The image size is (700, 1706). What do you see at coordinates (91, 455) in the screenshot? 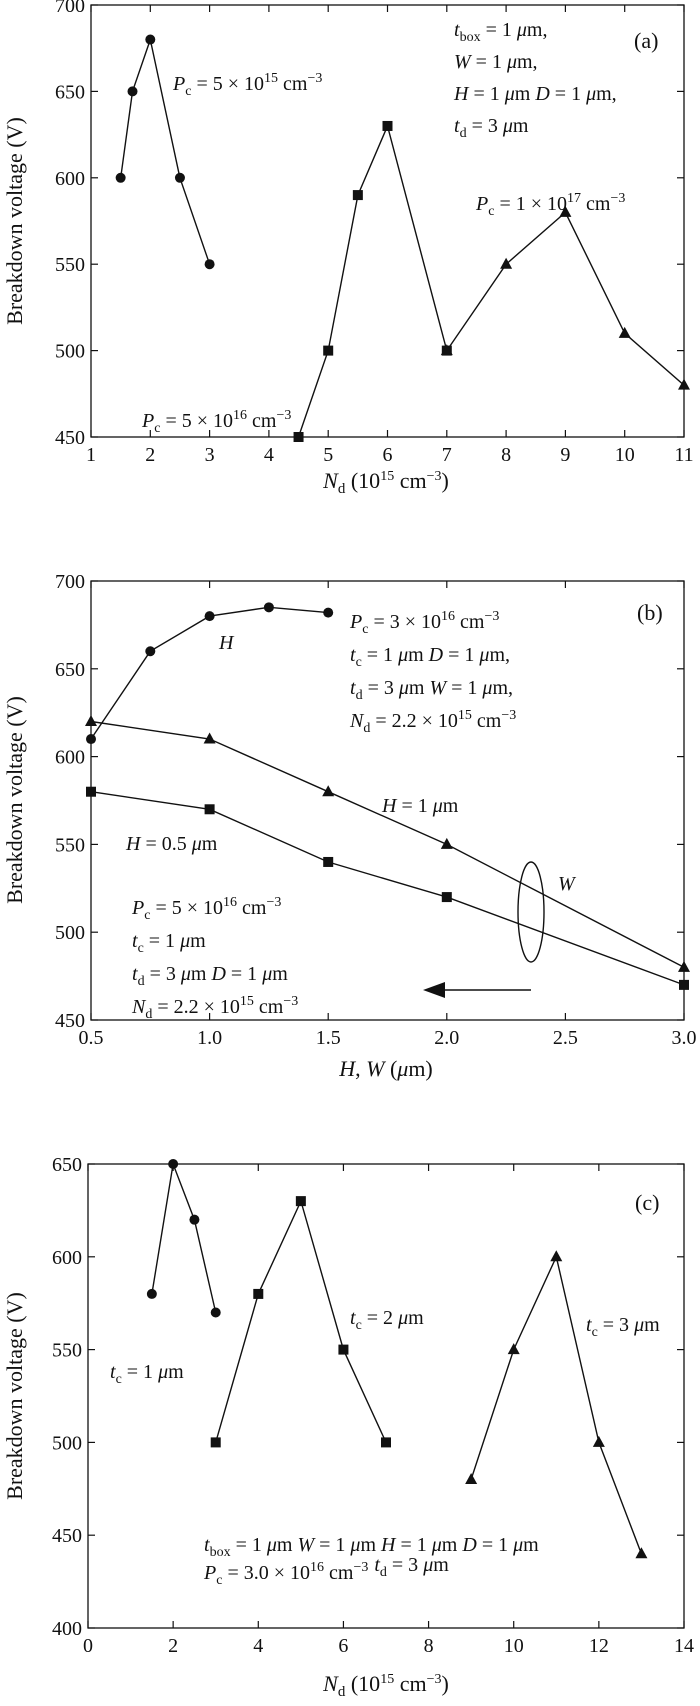
I see `x-tick-label: 1` at bounding box center [91, 455].